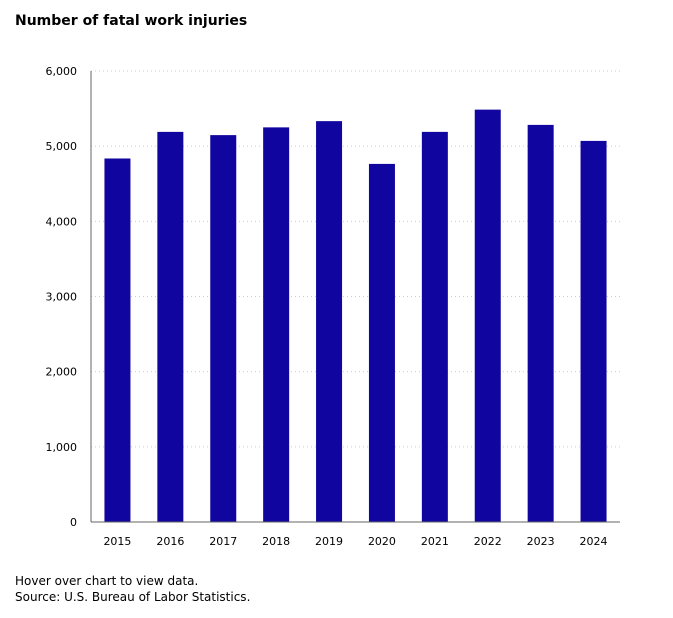  Describe the element at coordinates (276, 324) in the screenshot. I see `bar-2018` at that location.